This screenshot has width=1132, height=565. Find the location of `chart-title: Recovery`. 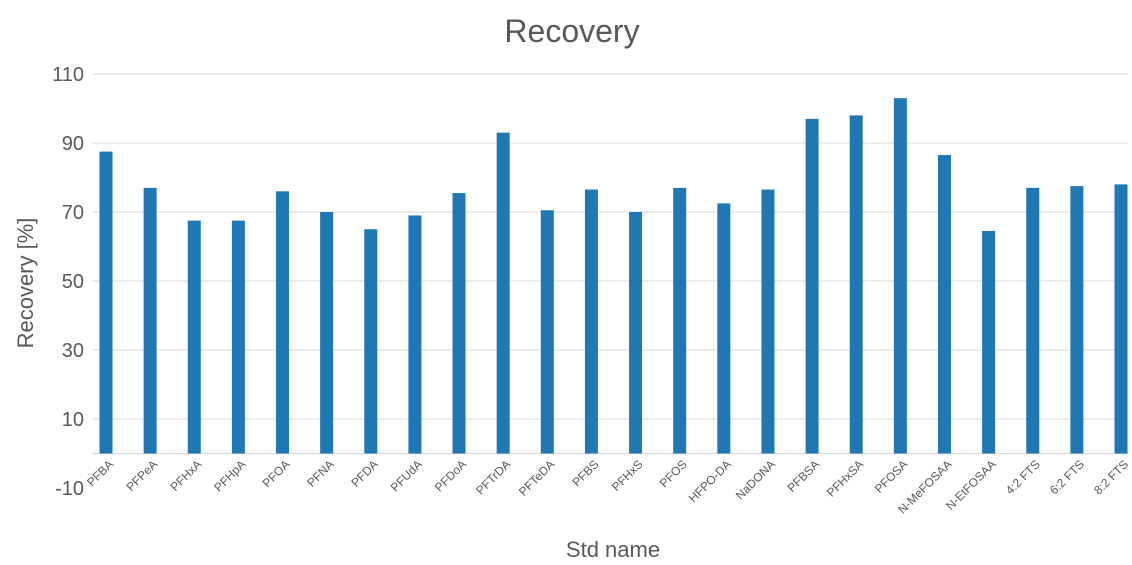

chart-title: Recovery is located at coordinates (571, 31).